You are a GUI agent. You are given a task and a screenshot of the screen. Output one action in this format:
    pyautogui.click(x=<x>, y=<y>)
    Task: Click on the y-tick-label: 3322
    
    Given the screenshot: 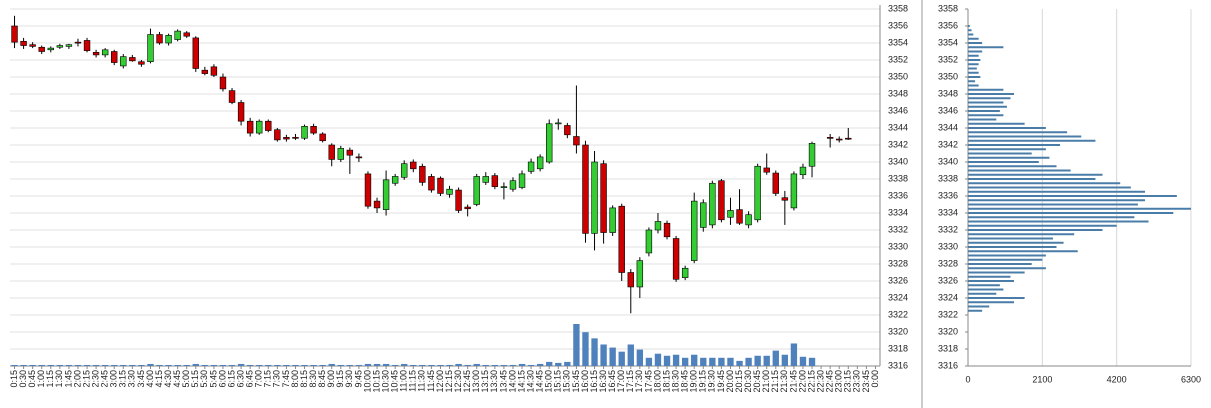 What is the action you would take?
    pyautogui.click(x=898, y=314)
    